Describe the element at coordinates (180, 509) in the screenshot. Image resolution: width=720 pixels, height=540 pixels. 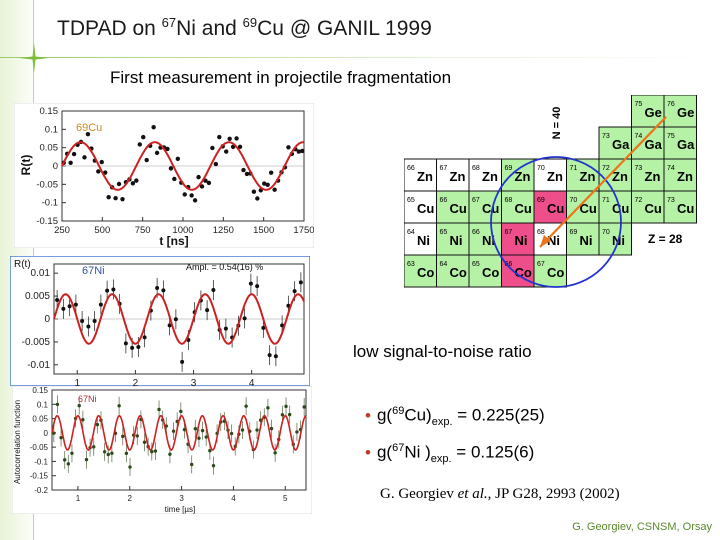
I see `x-axis-label: time [µs]` at that location.